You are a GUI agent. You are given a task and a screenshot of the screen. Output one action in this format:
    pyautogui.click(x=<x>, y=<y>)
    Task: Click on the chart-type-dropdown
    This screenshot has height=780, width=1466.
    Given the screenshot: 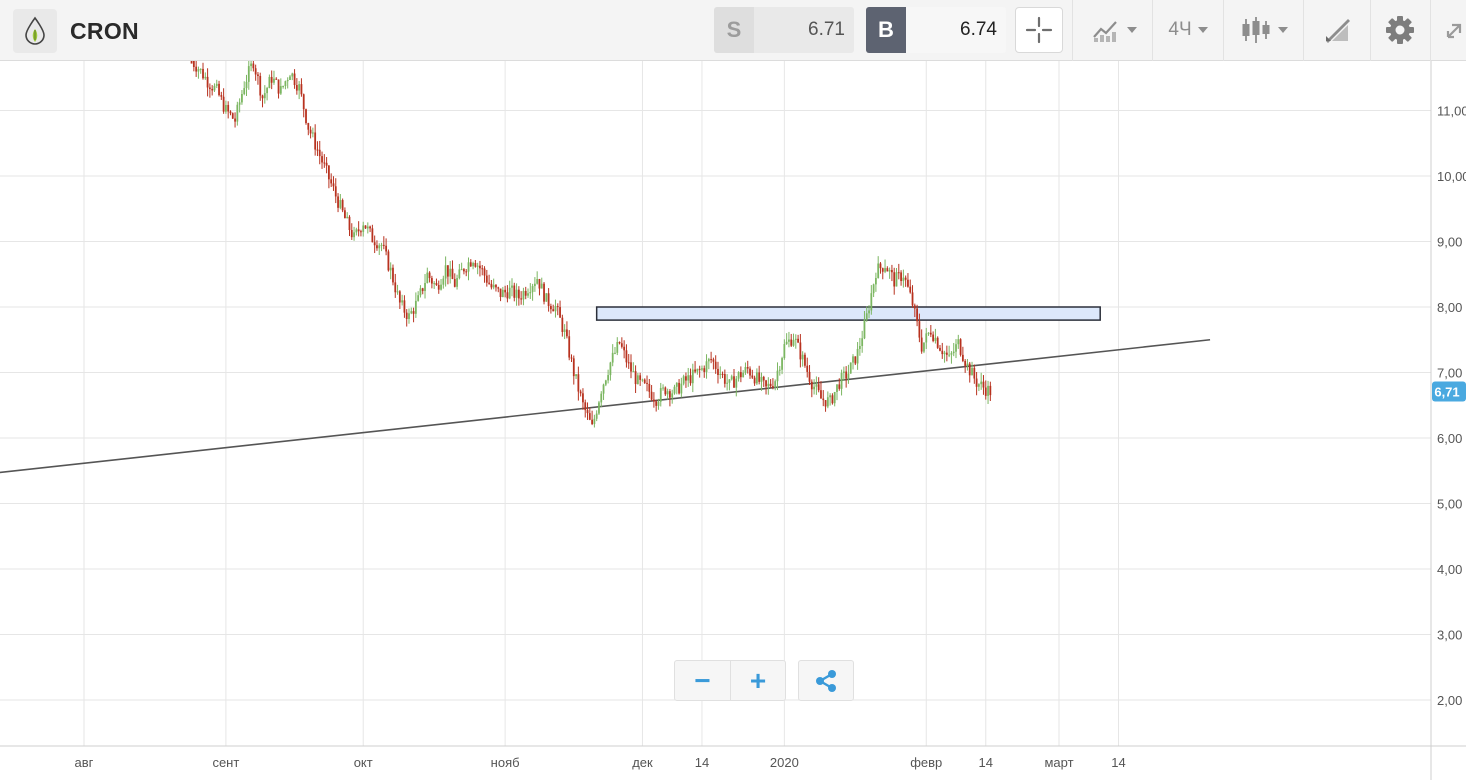 What is the action you would take?
    pyautogui.click(x=1264, y=30)
    